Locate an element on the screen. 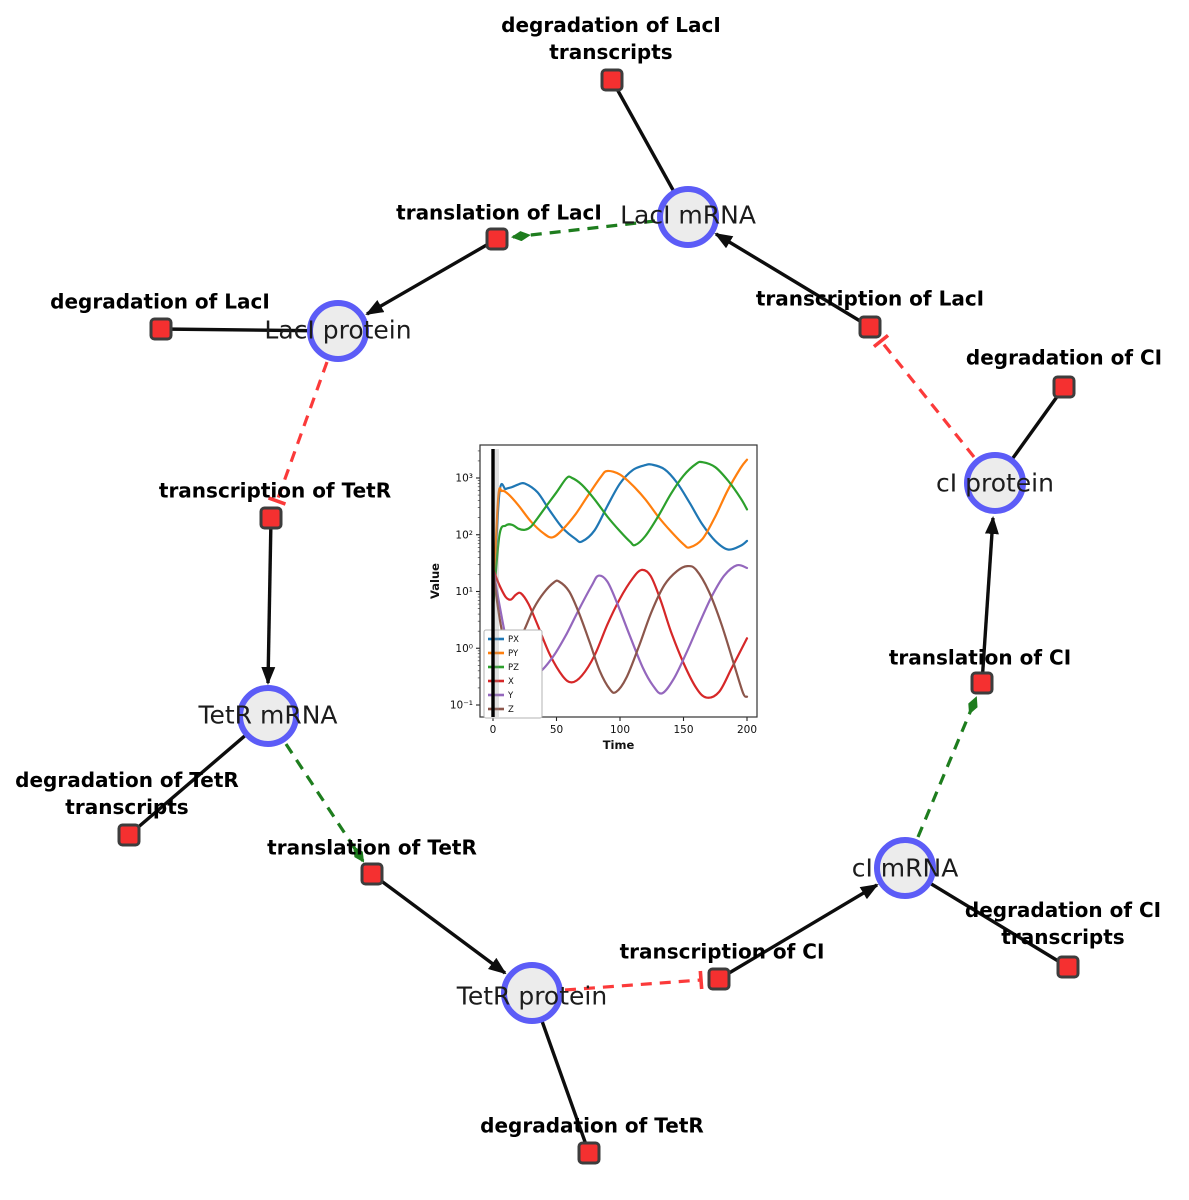 This screenshot has width=1189, height=1200. species-node-tetr-mrna is located at coordinates (268, 716).